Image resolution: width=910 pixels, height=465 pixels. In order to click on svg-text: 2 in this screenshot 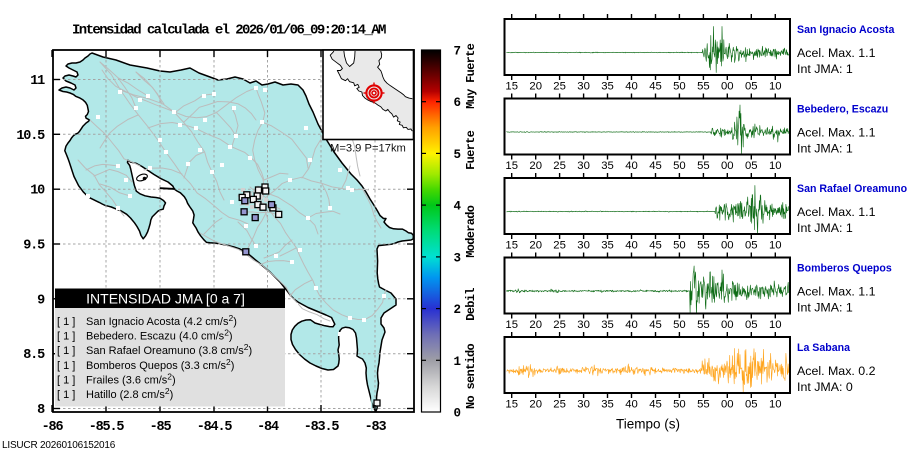, I will do `click(457, 310)`.